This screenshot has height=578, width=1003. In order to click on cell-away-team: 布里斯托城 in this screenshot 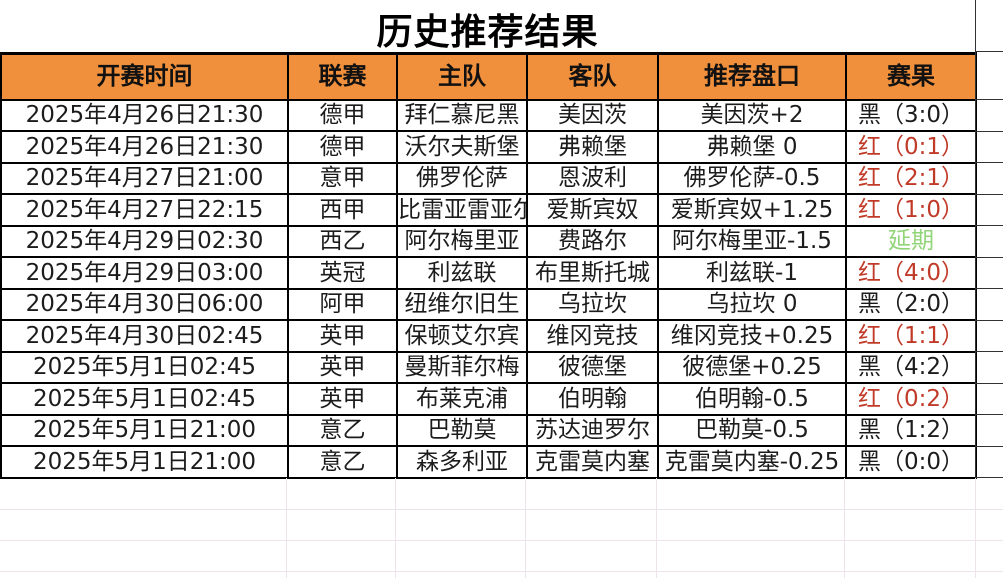, I will do `click(592, 273)`.